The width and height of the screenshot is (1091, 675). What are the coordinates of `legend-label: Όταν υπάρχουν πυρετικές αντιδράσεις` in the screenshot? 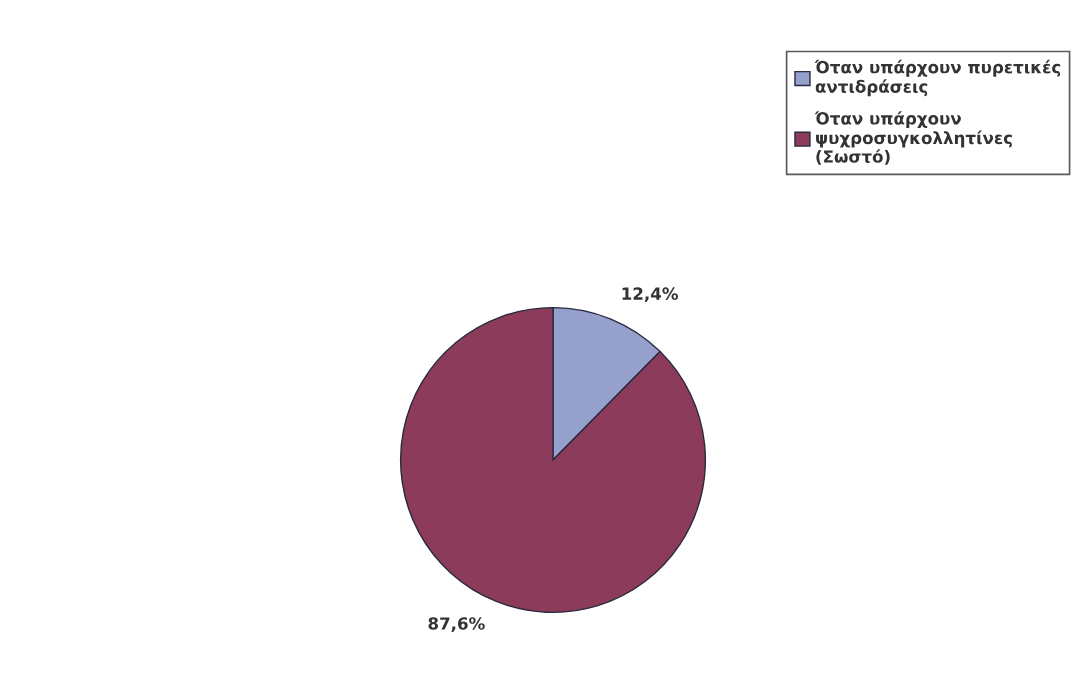 It's located at (937, 78).